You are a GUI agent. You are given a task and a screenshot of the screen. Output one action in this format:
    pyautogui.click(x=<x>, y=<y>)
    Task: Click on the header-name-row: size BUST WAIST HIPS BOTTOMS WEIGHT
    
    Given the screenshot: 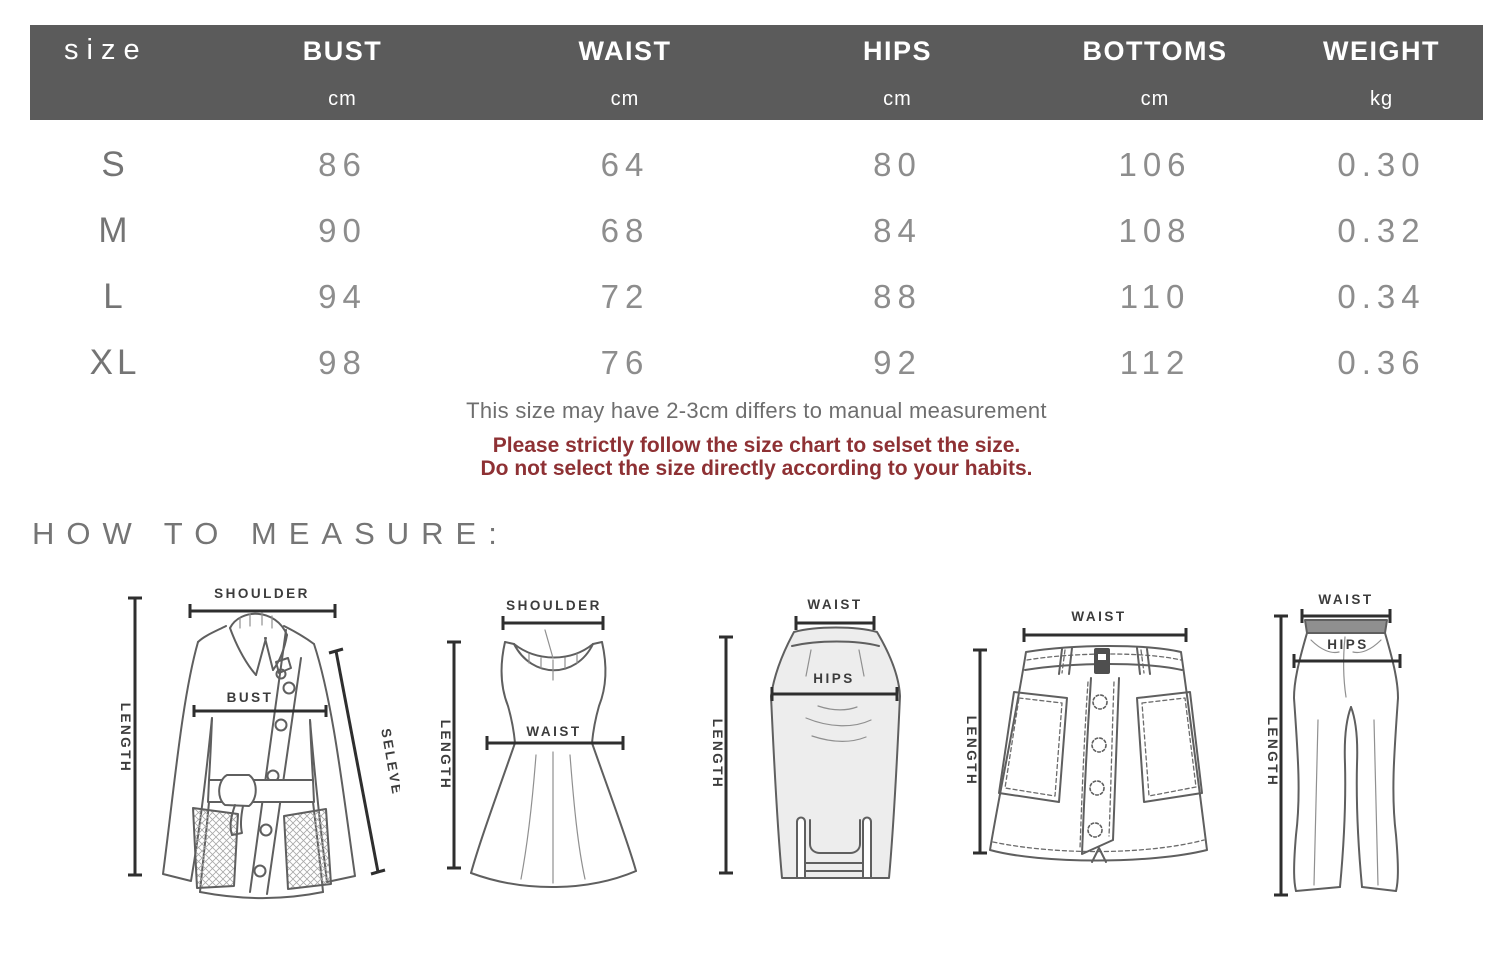 What is the action you would take?
    pyautogui.click(x=756, y=46)
    